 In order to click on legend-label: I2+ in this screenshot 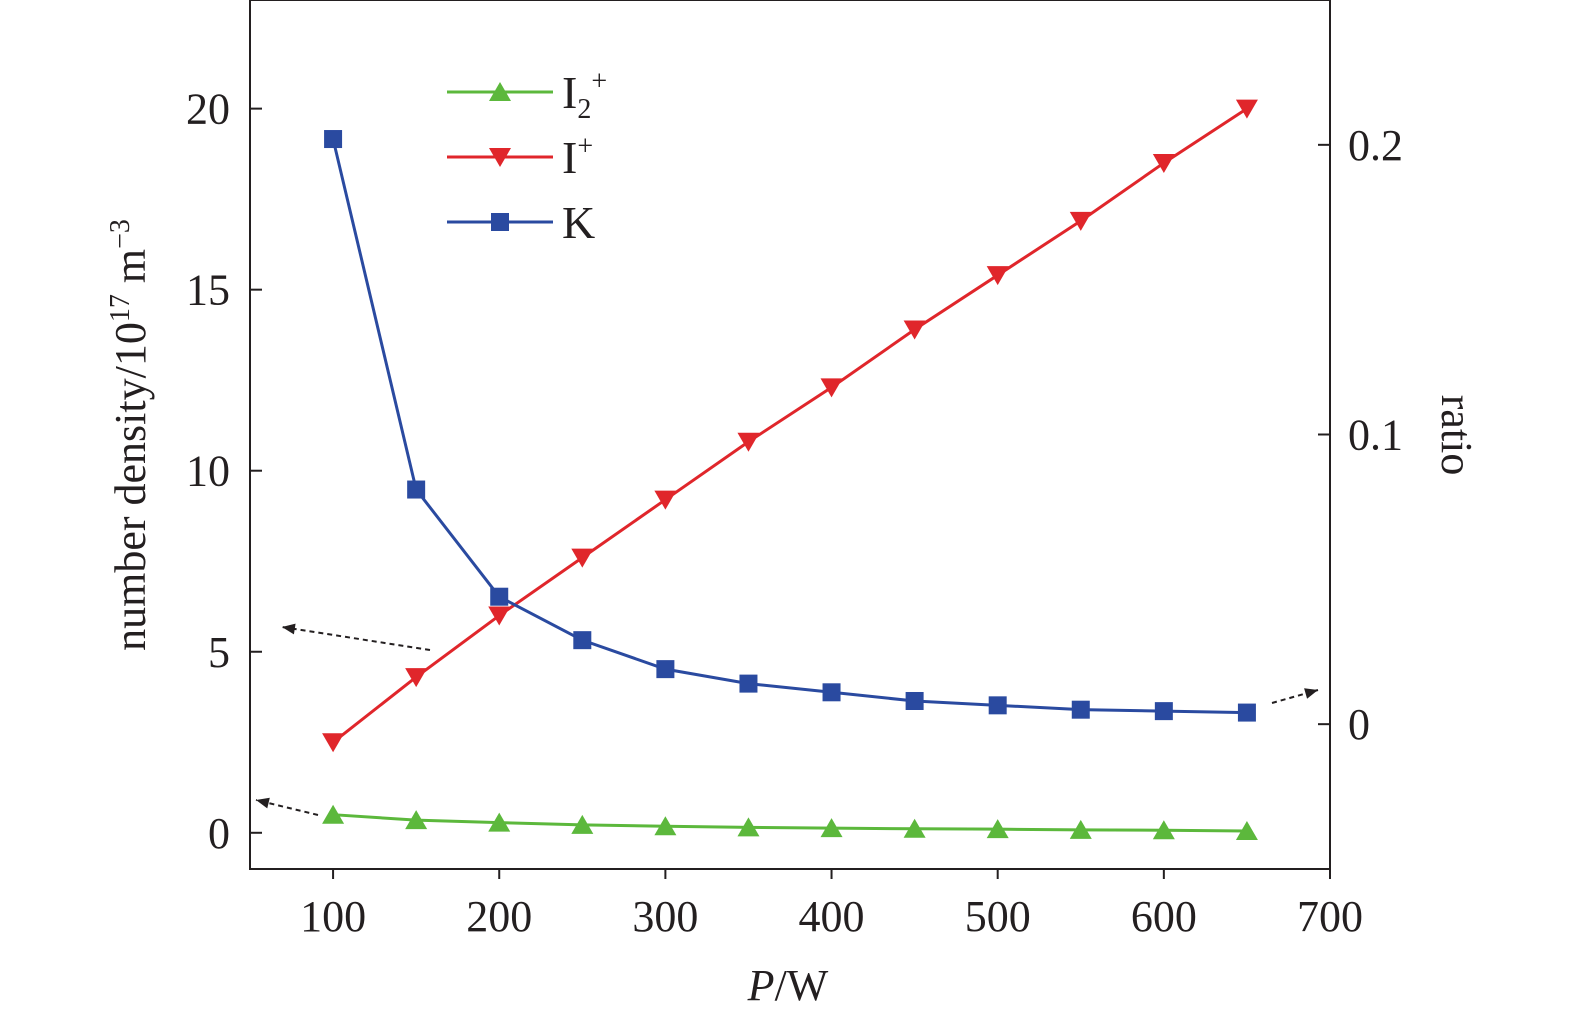, I will do `click(584, 95)`.